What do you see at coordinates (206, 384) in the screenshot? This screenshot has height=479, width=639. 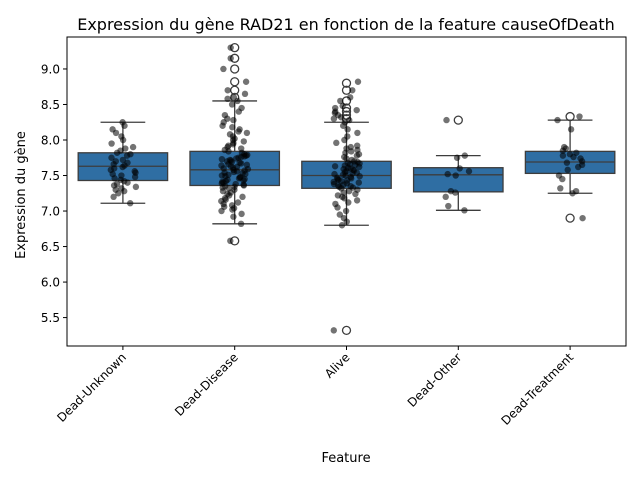 I see `x-tick-label: Dead-Disease` at bounding box center [206, 384].